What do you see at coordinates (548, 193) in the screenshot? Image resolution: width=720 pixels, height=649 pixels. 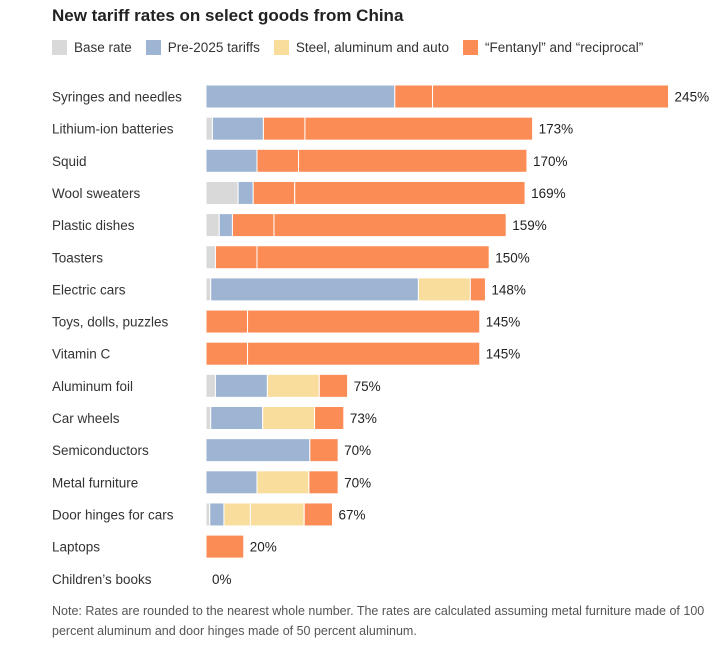 I see `total-label-wool-sweaters: 169%` at bounding box center [548, 193].